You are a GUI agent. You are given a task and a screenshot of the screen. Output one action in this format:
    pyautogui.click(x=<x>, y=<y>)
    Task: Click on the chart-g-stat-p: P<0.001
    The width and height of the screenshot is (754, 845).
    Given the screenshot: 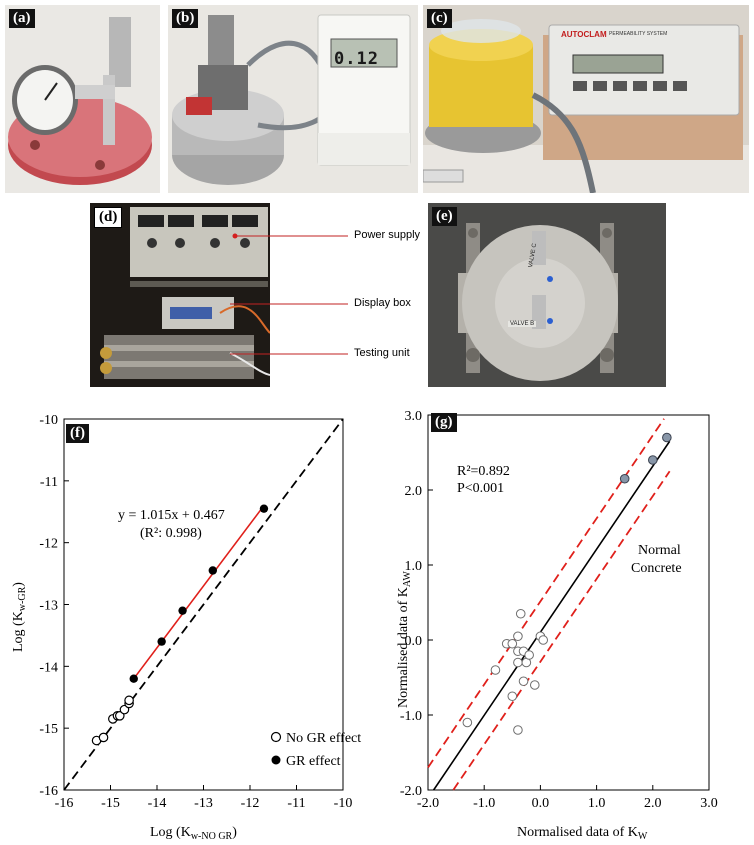 What is the action you would take?
    pyautogui.click(x=480, y=488)
    